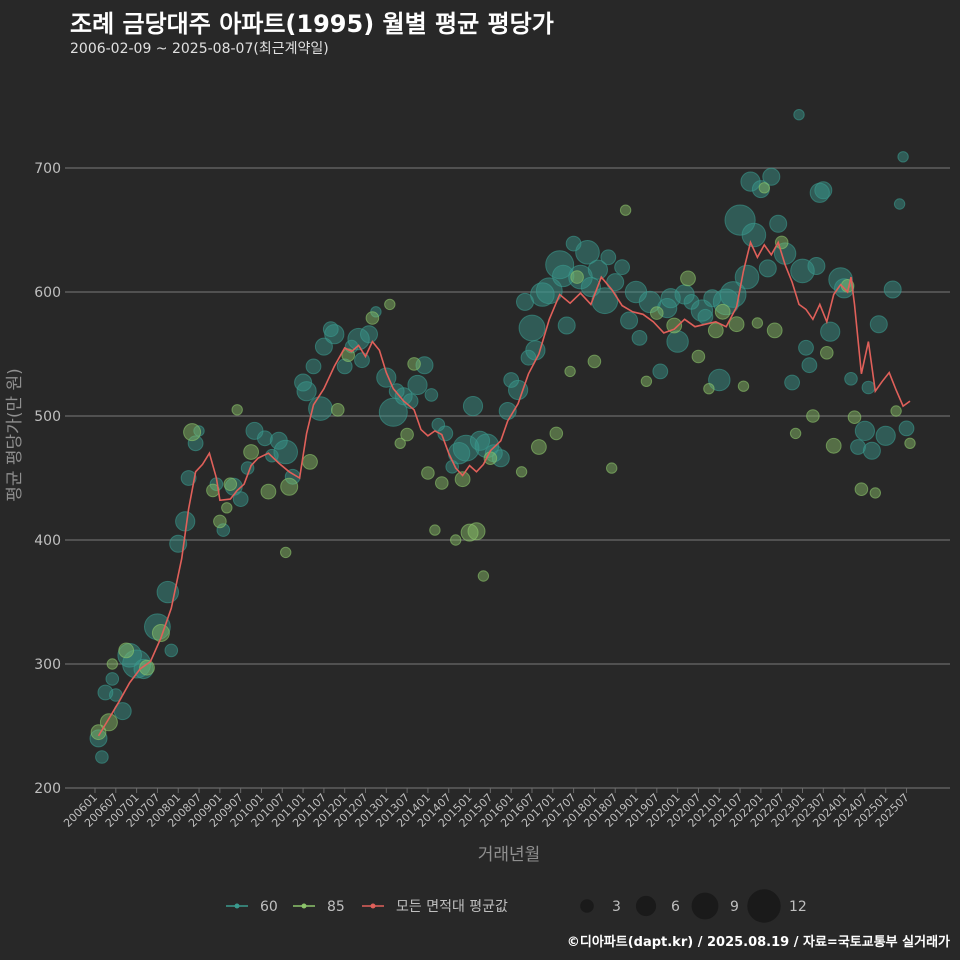 This screenshot has width=960, height=960. Describe the element at coordinates (47, 293) in the screenshot. I see `y-tick-label: 600` at that location.